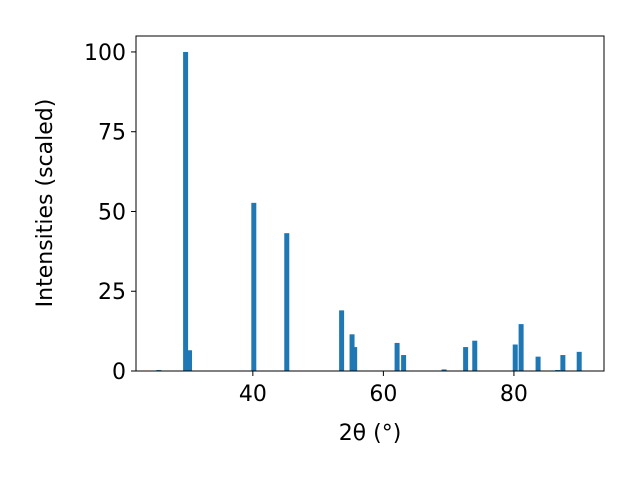 This screenshot has width=640, height=480. I want to click on x-axis-label: 2θ (°), so click(370, 433).